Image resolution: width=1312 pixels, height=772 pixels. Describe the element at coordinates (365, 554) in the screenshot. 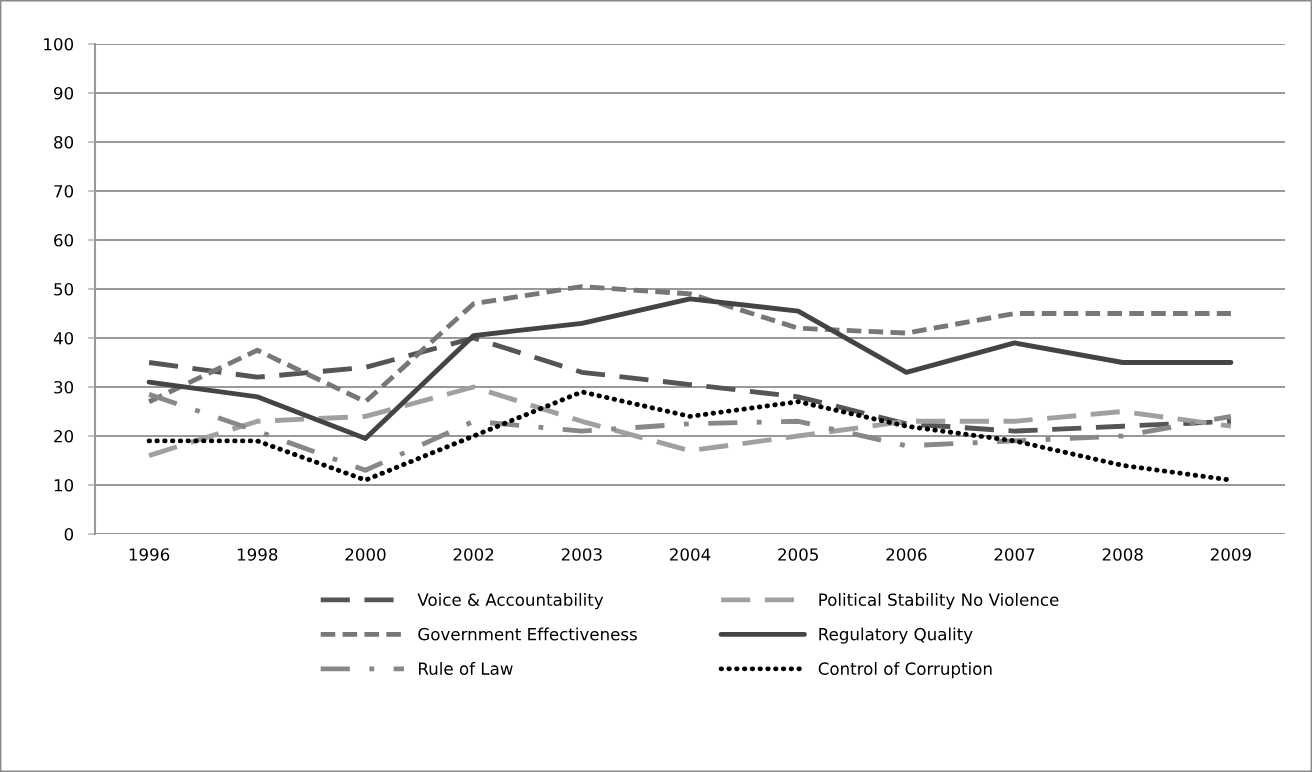

I see `x-tick-label: 2000` at that location.